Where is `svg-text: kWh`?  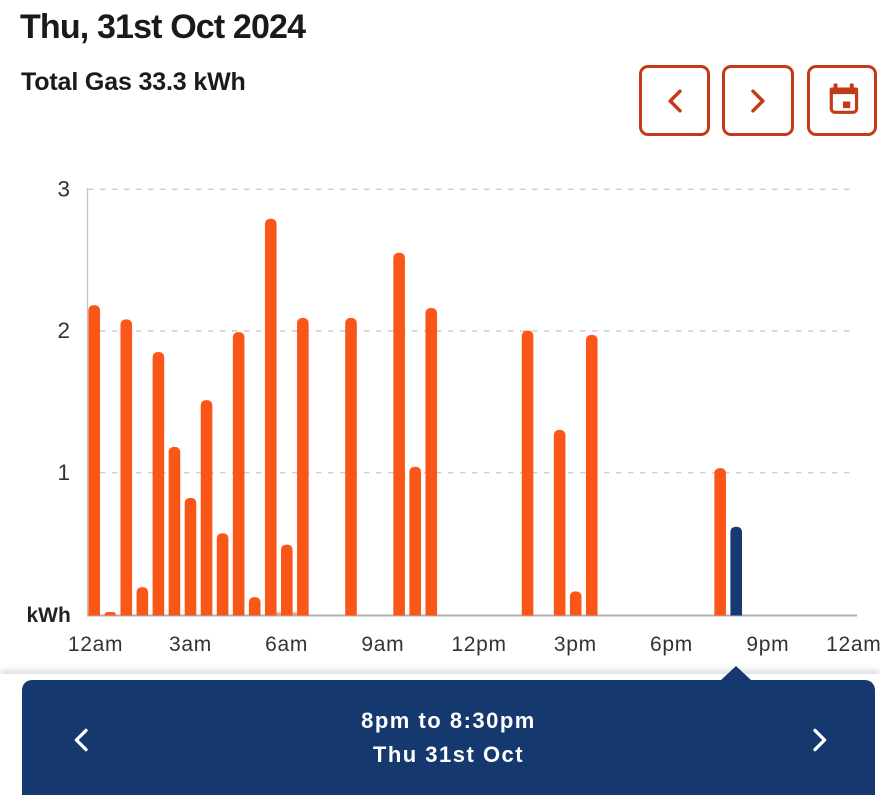
svg-text: kWh is located at coordinates (49, 615).